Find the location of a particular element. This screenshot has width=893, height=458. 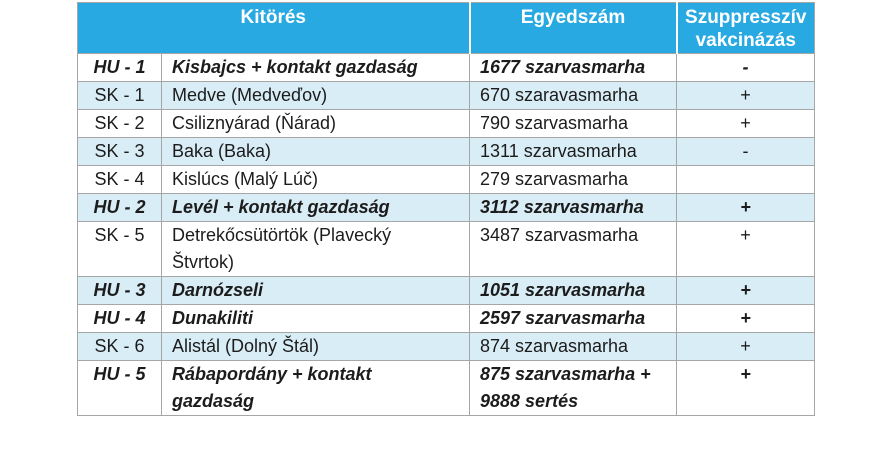

cell-code: SK - 6 is located at coordinates (119, 346).